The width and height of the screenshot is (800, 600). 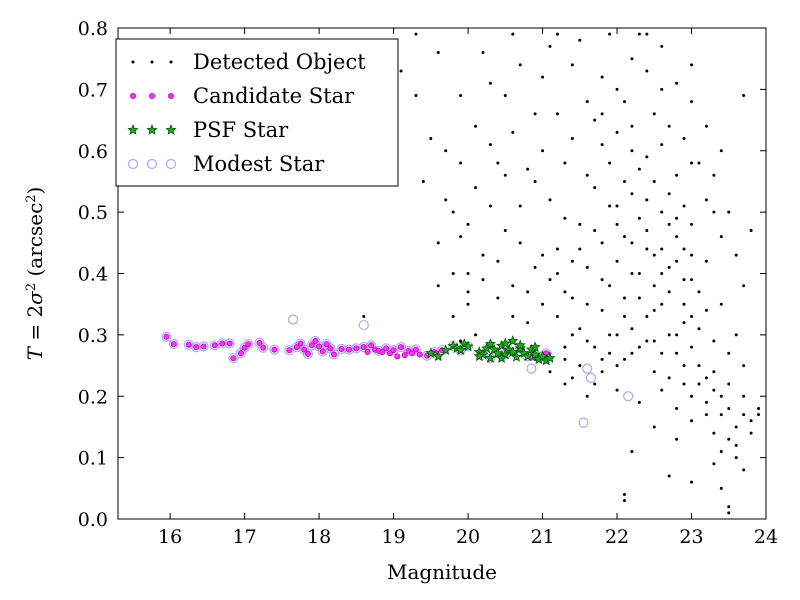 What do you see at coordinates (257, 112) in the screenshot?
I see `legend-box` at bounding box center [257, 112].